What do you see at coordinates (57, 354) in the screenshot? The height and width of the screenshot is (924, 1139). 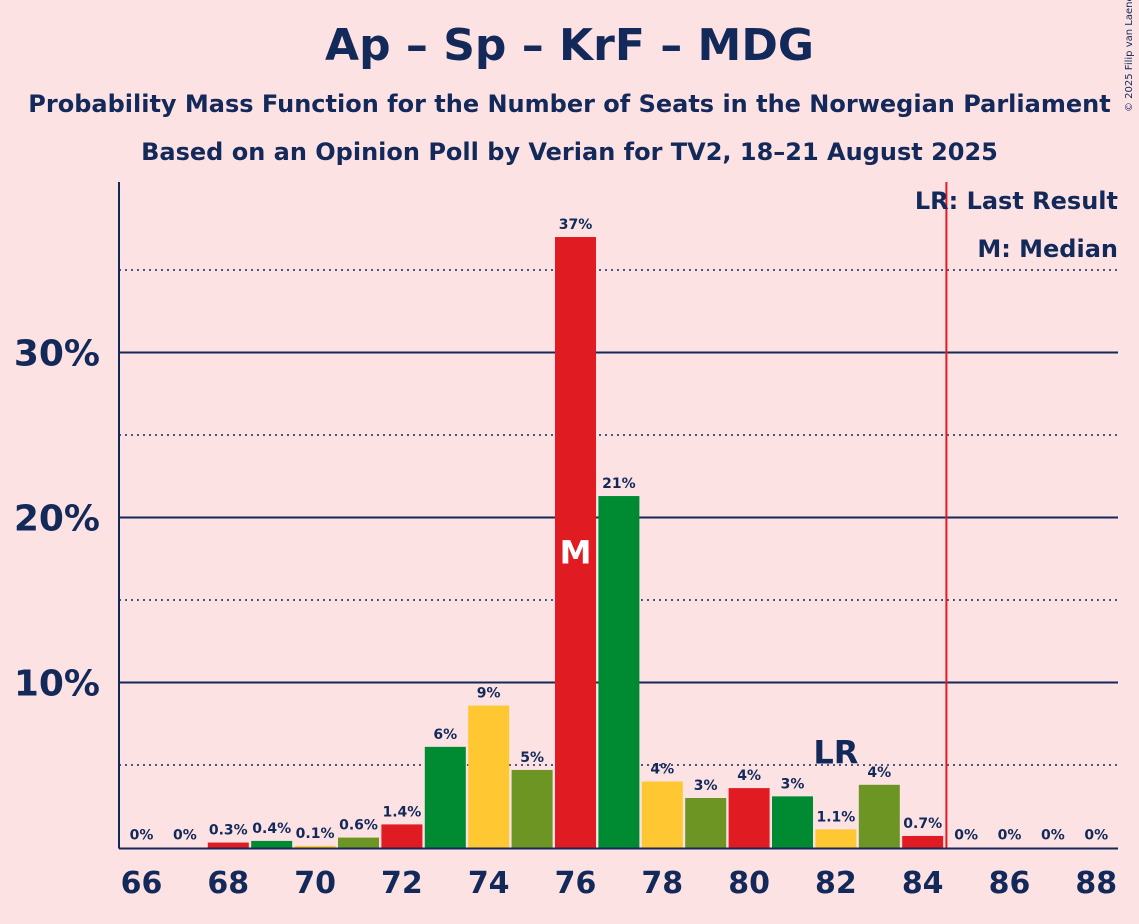 I see `ytick-label-30: 30%` at bounding box center [57, 354].